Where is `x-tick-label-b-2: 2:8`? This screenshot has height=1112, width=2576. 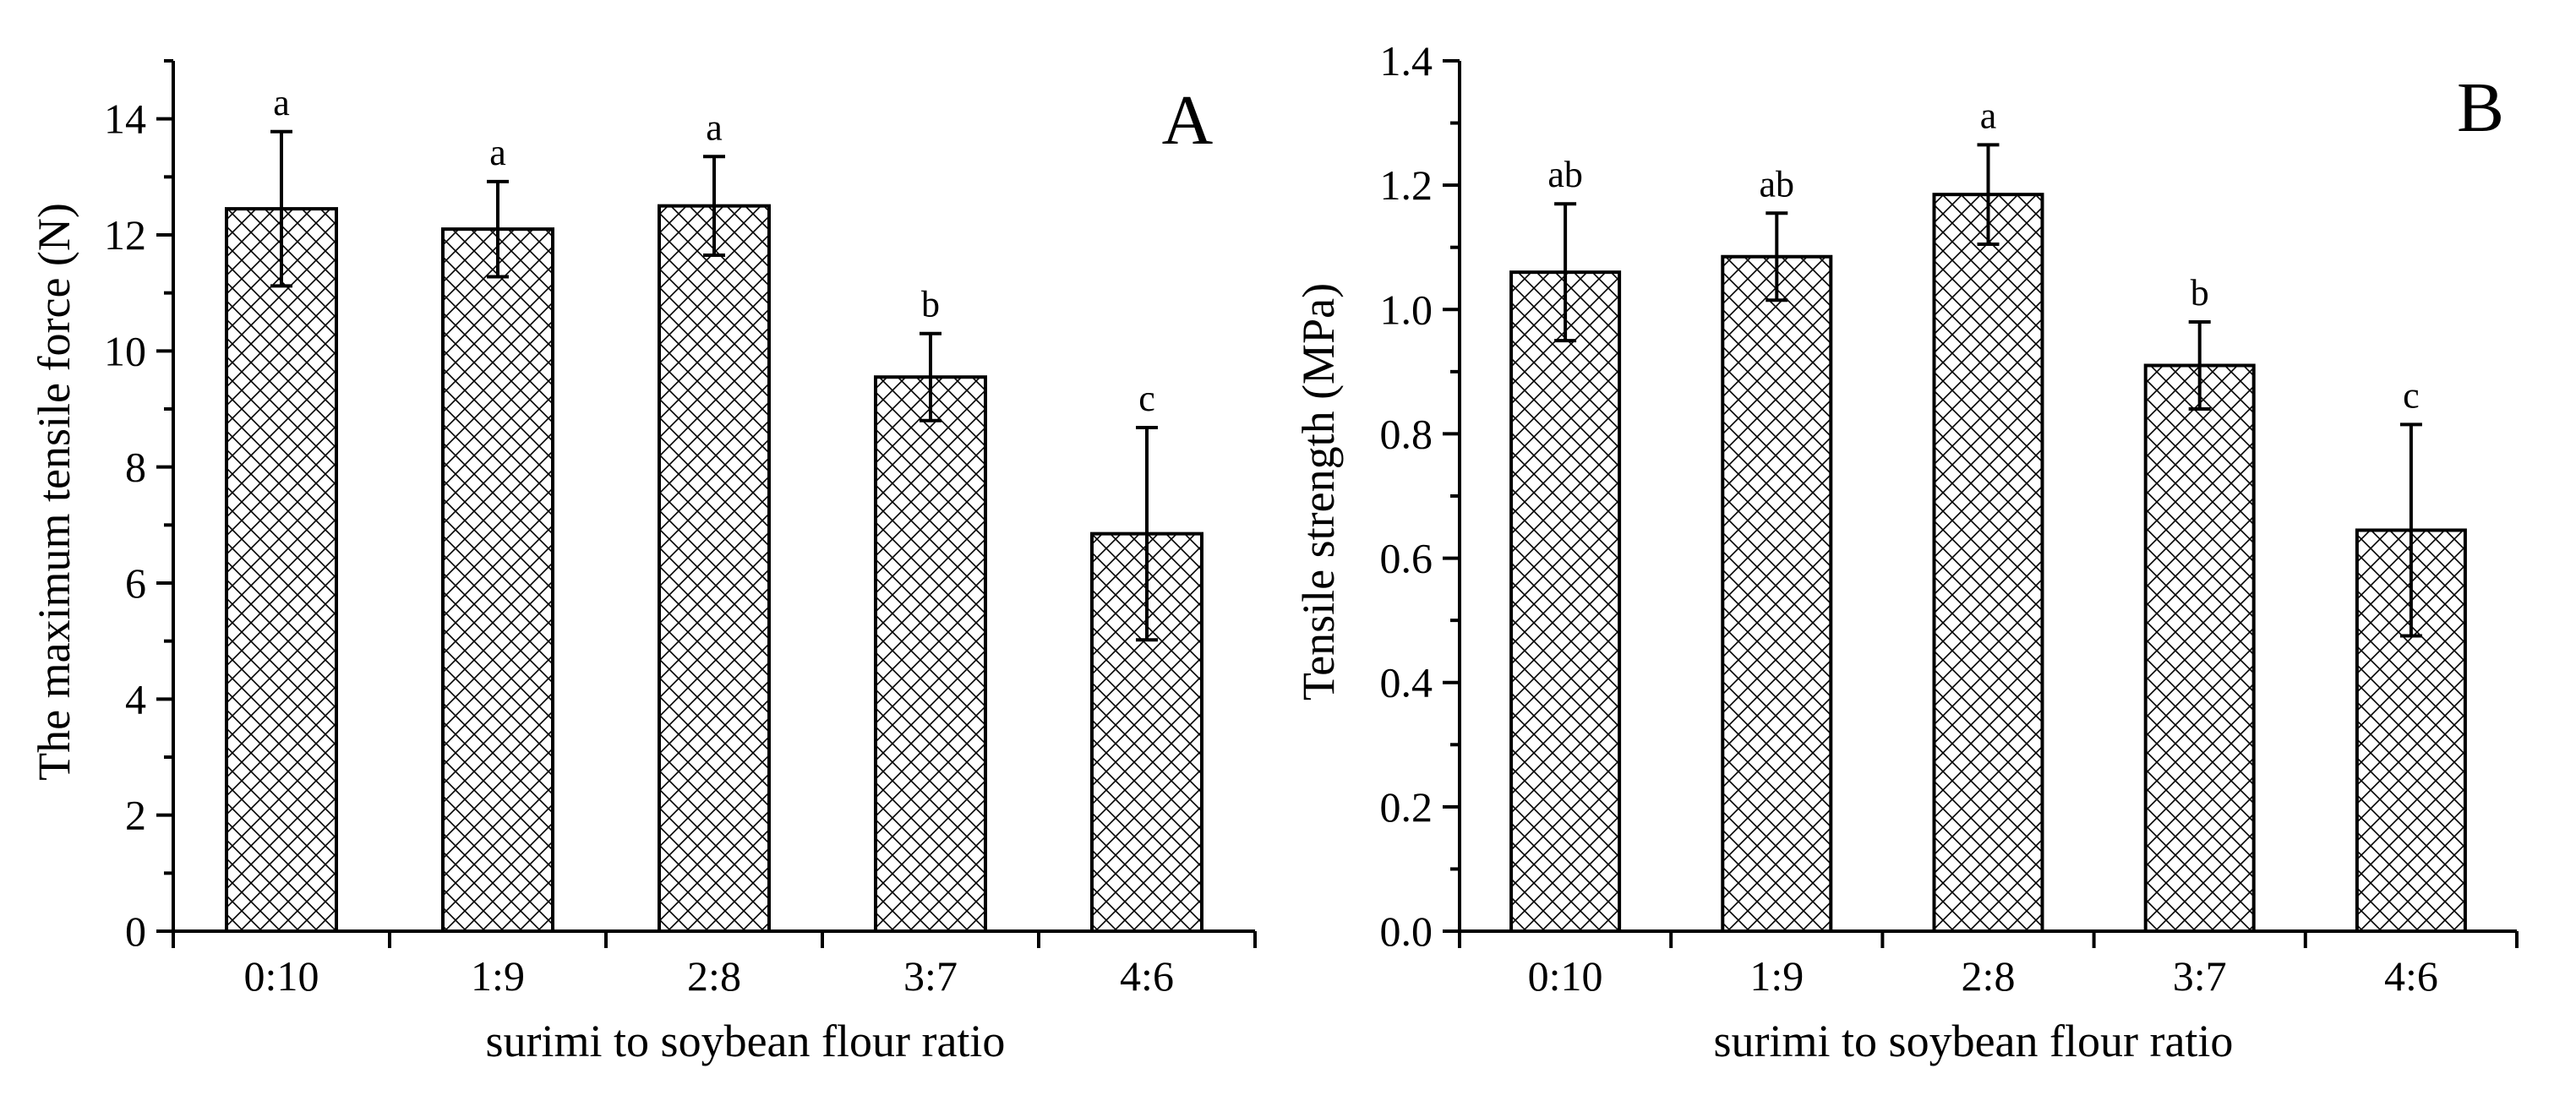
x-tick-label-b-2: 2:8 is located at coordinates (1989, 976).